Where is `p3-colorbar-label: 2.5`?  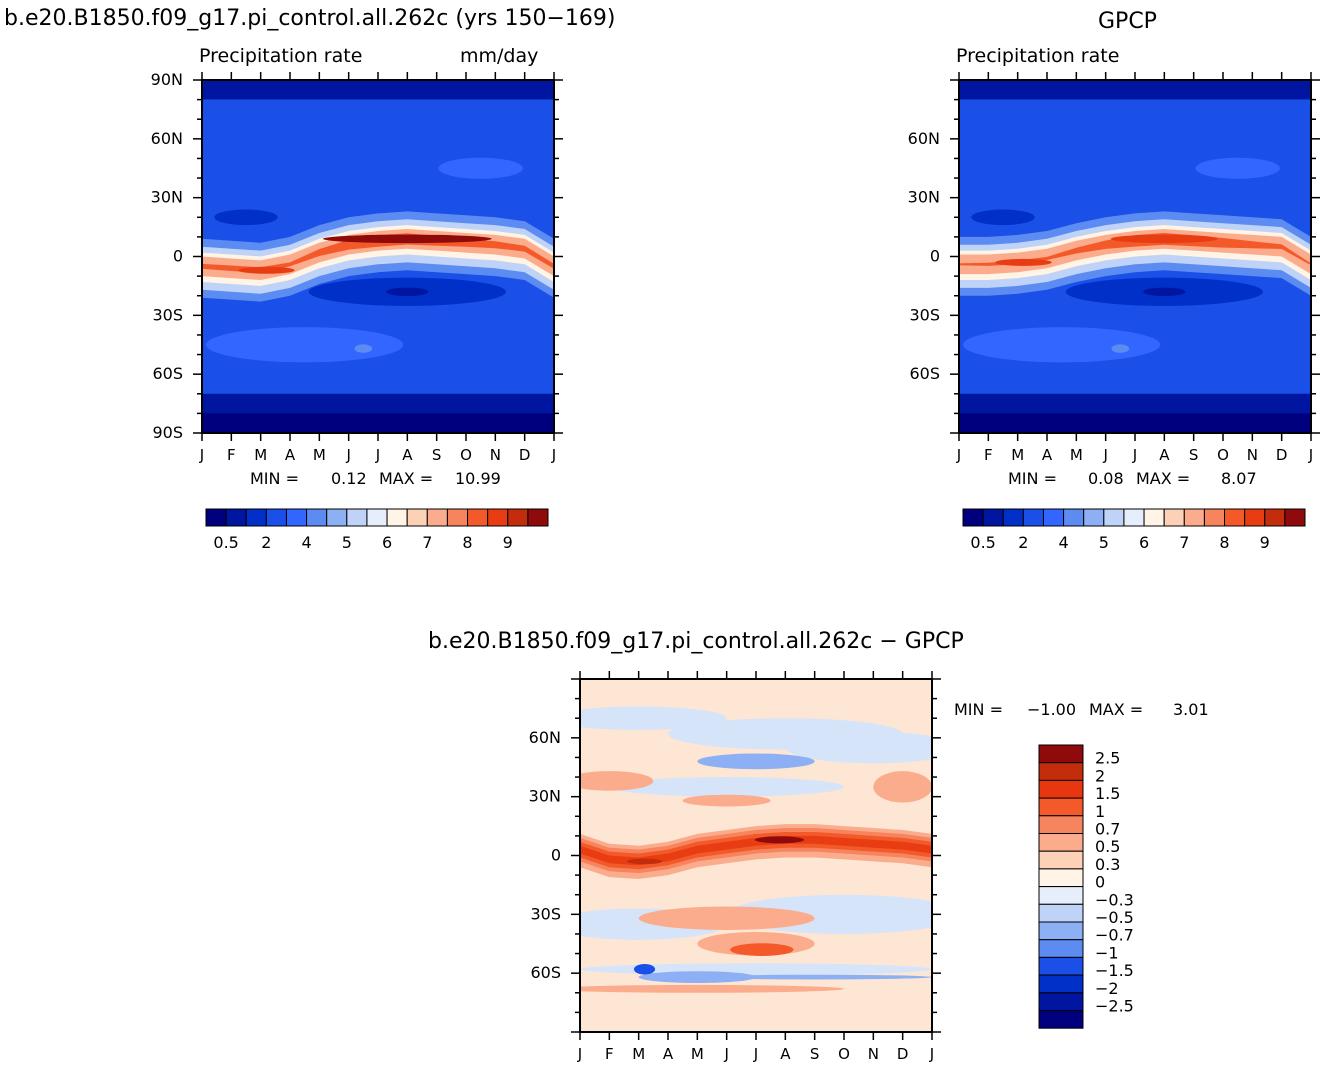
p3-colorbar-label: 2.5 is located at coordinates (1107, 758).